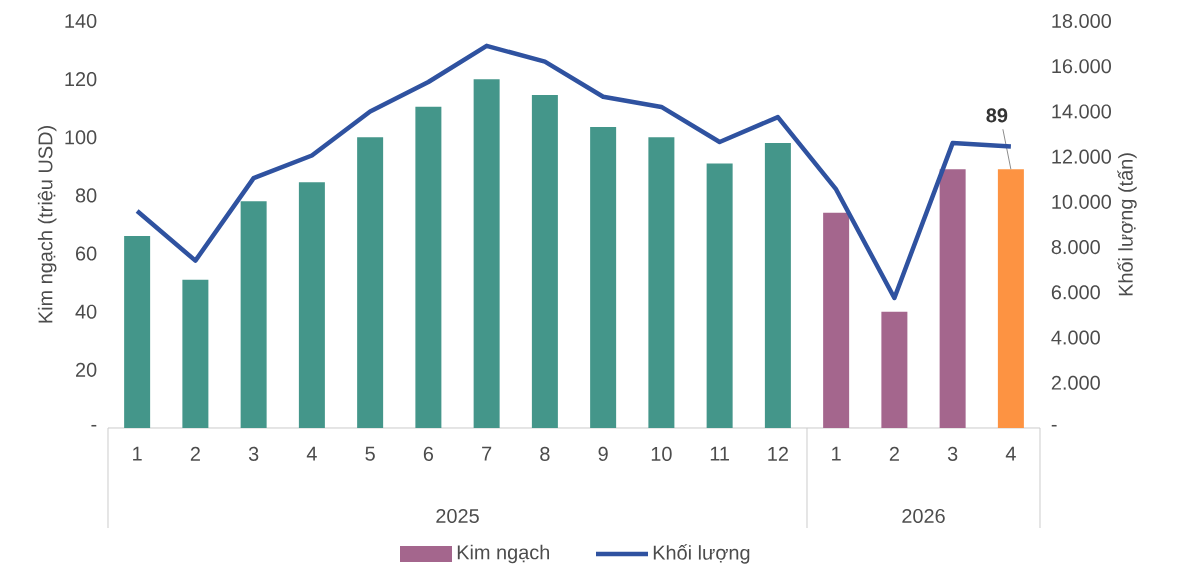 This screenshot has height=569, width=1180. I want to click on x-tick-label: 12, so click(778, 453).